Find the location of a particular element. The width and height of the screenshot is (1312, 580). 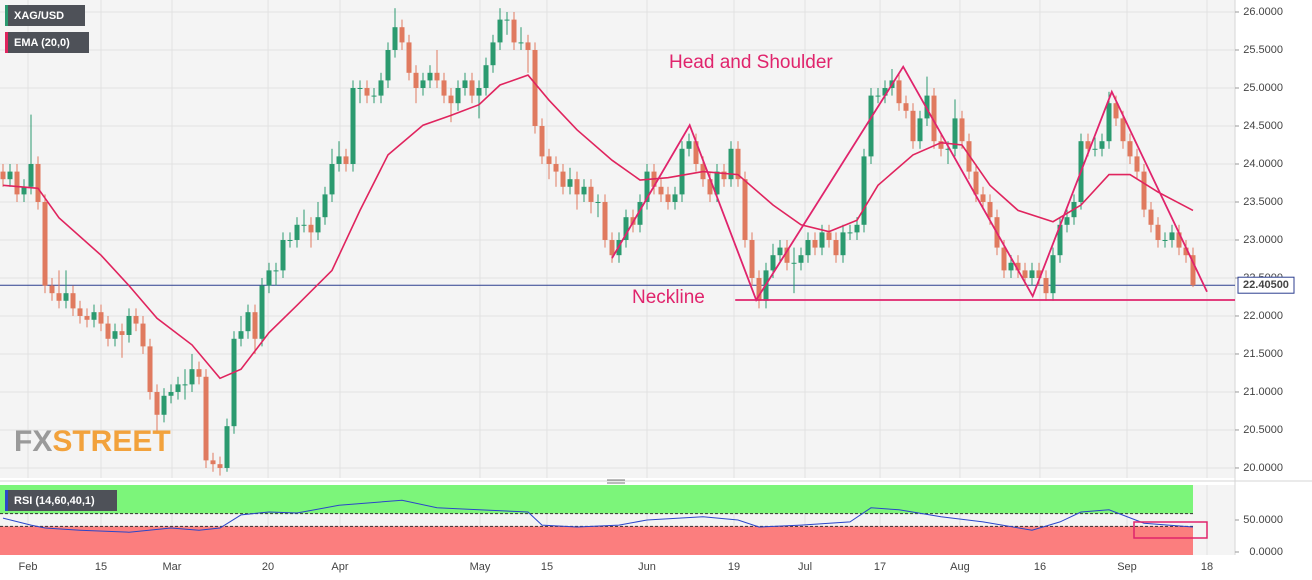

ema-label: EMA (20,0) is located at coordinates (42, 43).